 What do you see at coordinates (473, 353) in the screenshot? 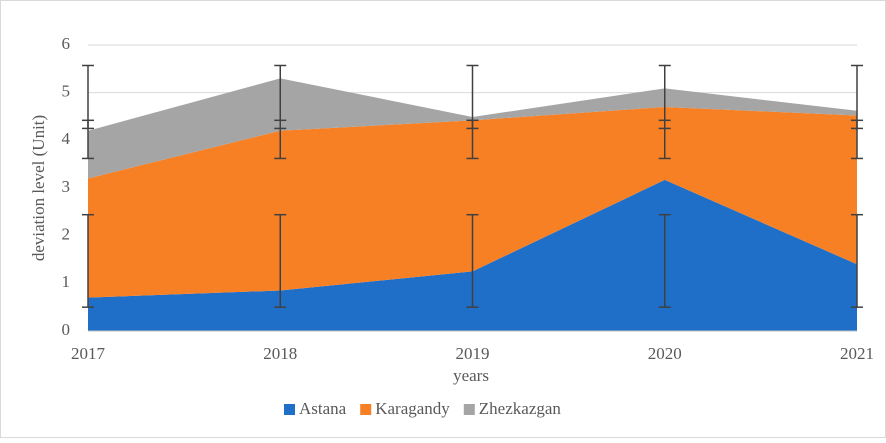
I see `x-tick-label: 2019` at bounding box center [473, 353].